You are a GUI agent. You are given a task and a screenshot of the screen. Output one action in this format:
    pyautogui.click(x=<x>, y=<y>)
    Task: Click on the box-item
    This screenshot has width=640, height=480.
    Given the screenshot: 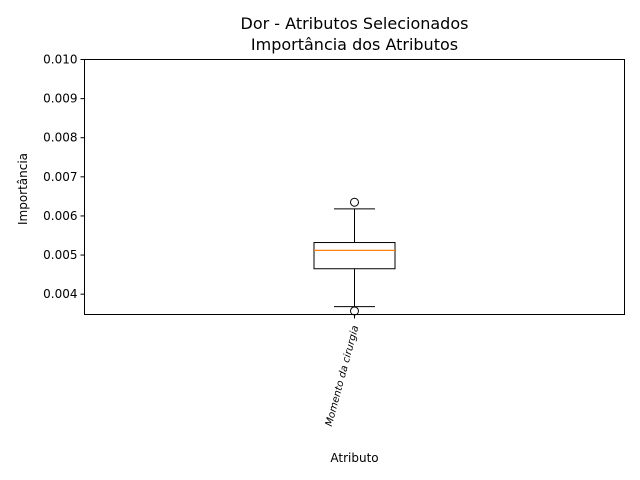 What is the action you would take?
    pyautogui.click(x=354, y=256)
    